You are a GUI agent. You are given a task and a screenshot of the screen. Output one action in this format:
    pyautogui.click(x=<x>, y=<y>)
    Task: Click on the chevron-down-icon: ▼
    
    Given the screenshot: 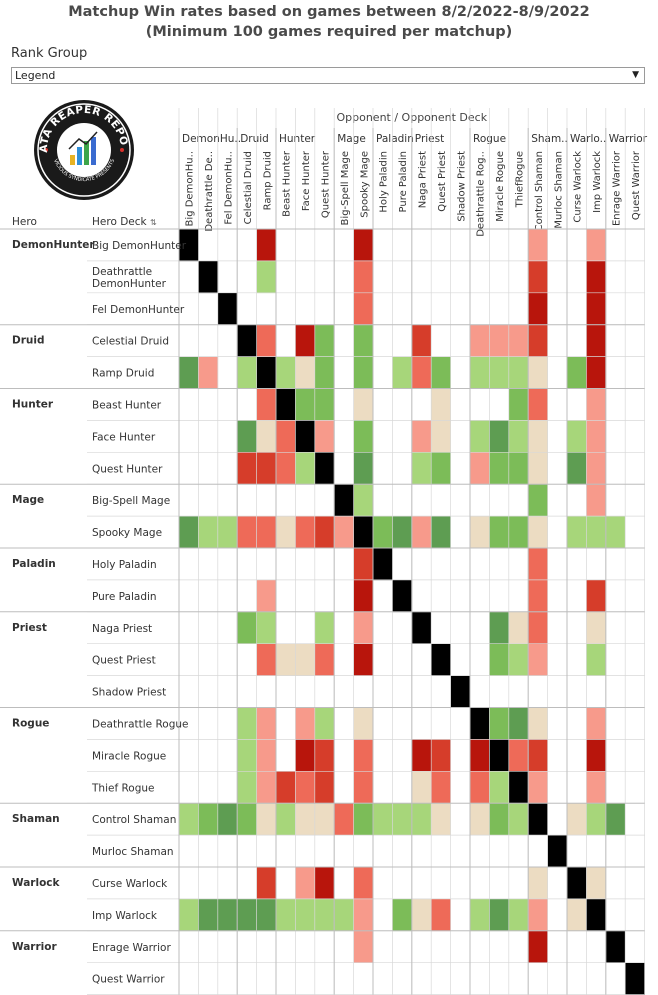 What is the action you would take?
    pyautogui.click(x=635, y=75)
    